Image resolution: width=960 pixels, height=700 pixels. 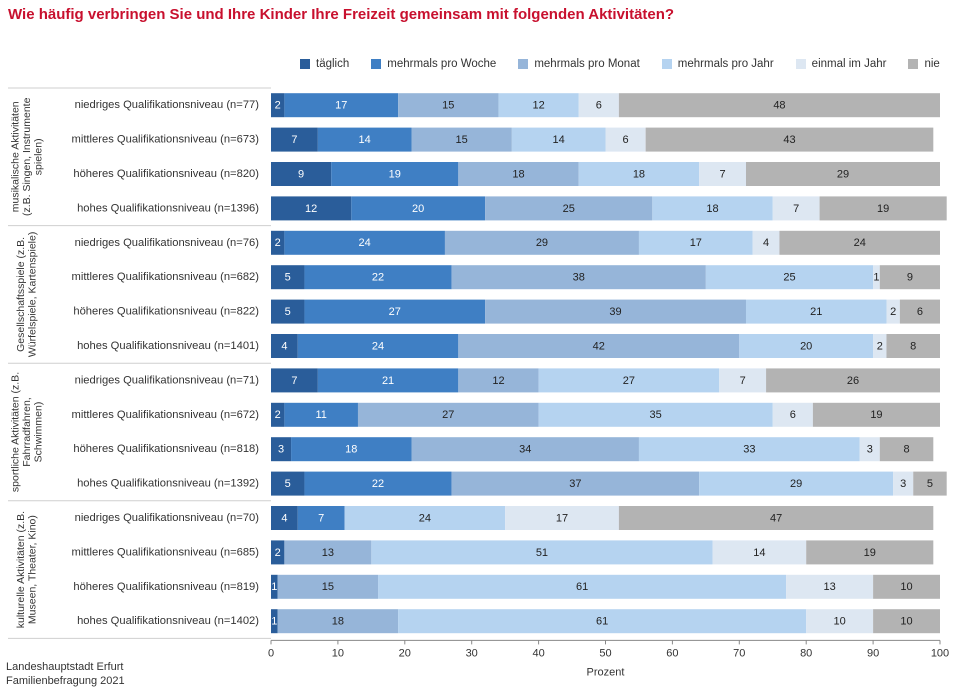 I want to click on data-label: 1, so click(x=274, y=622).